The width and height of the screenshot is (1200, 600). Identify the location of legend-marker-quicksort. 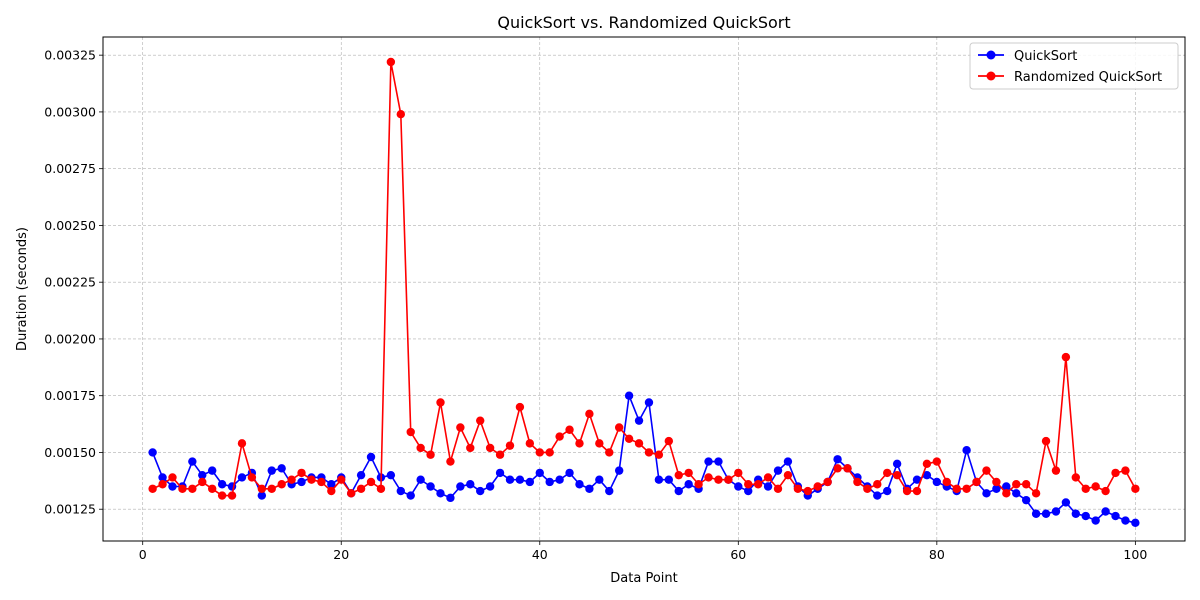
(991, 55).